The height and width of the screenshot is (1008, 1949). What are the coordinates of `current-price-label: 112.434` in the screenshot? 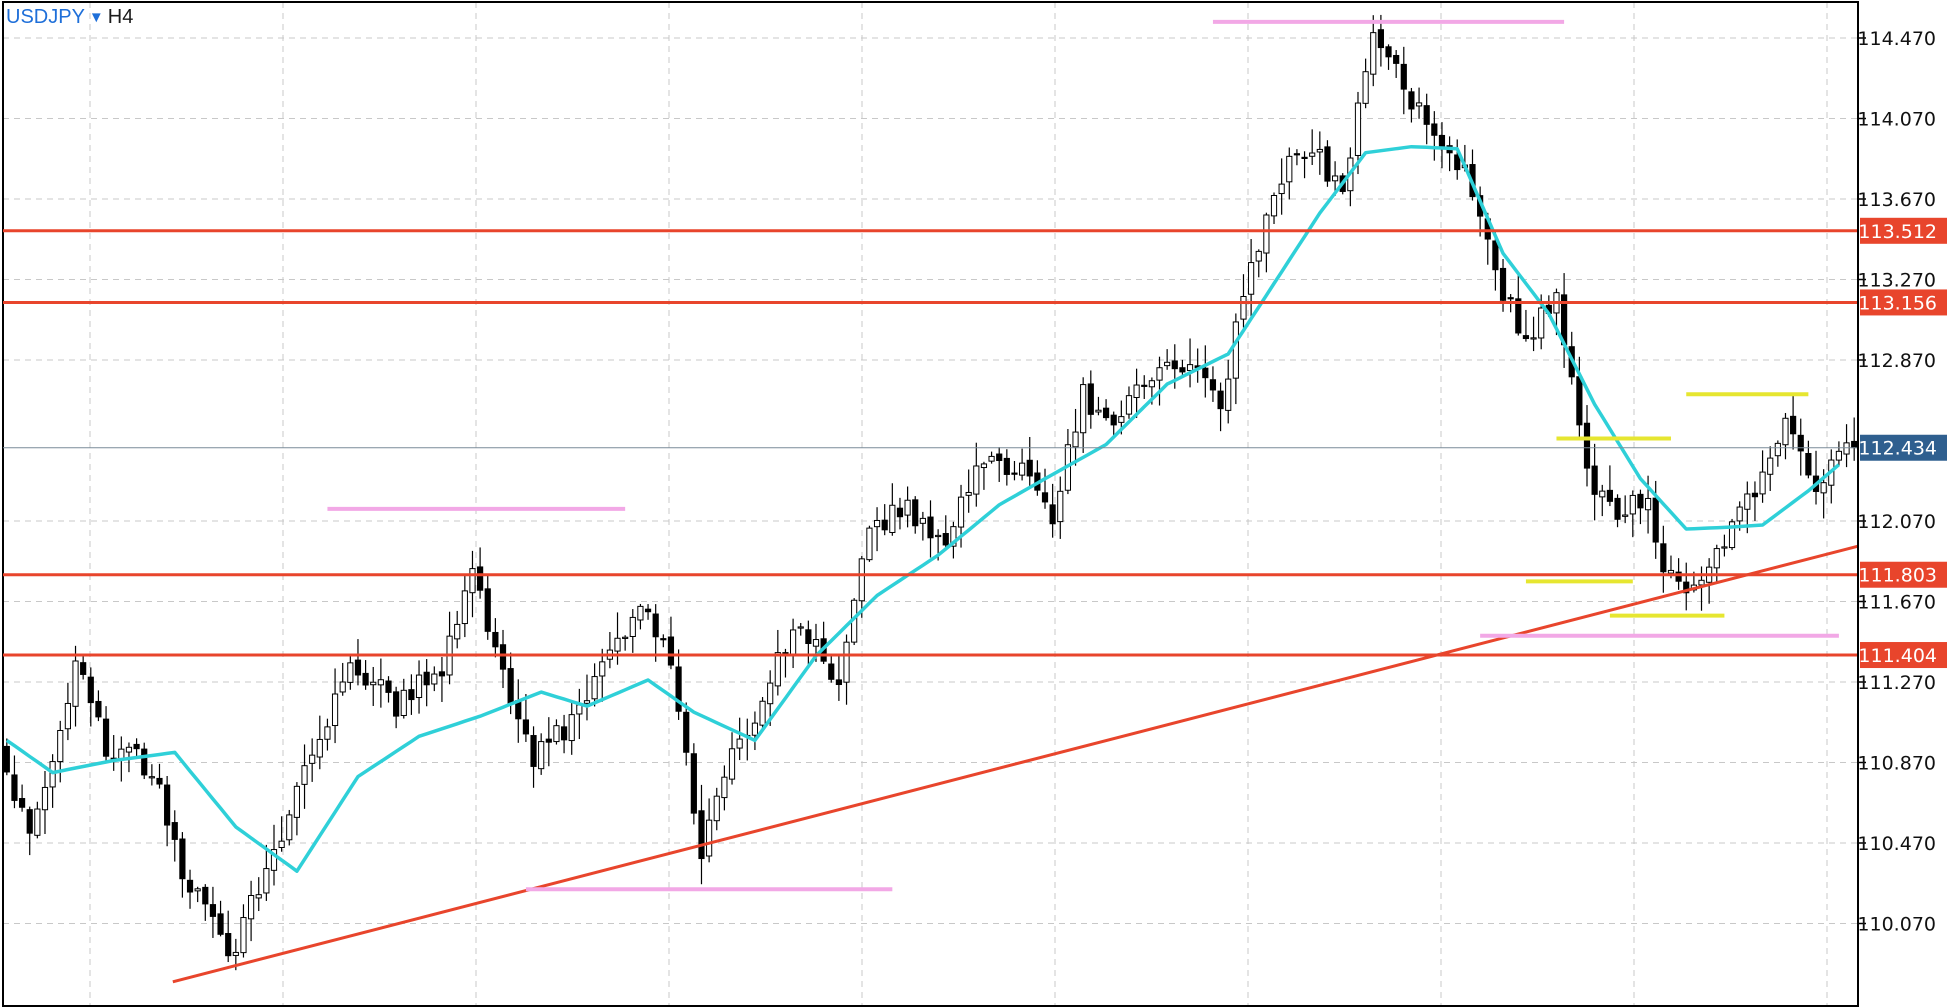 It's located at (1897, 449).